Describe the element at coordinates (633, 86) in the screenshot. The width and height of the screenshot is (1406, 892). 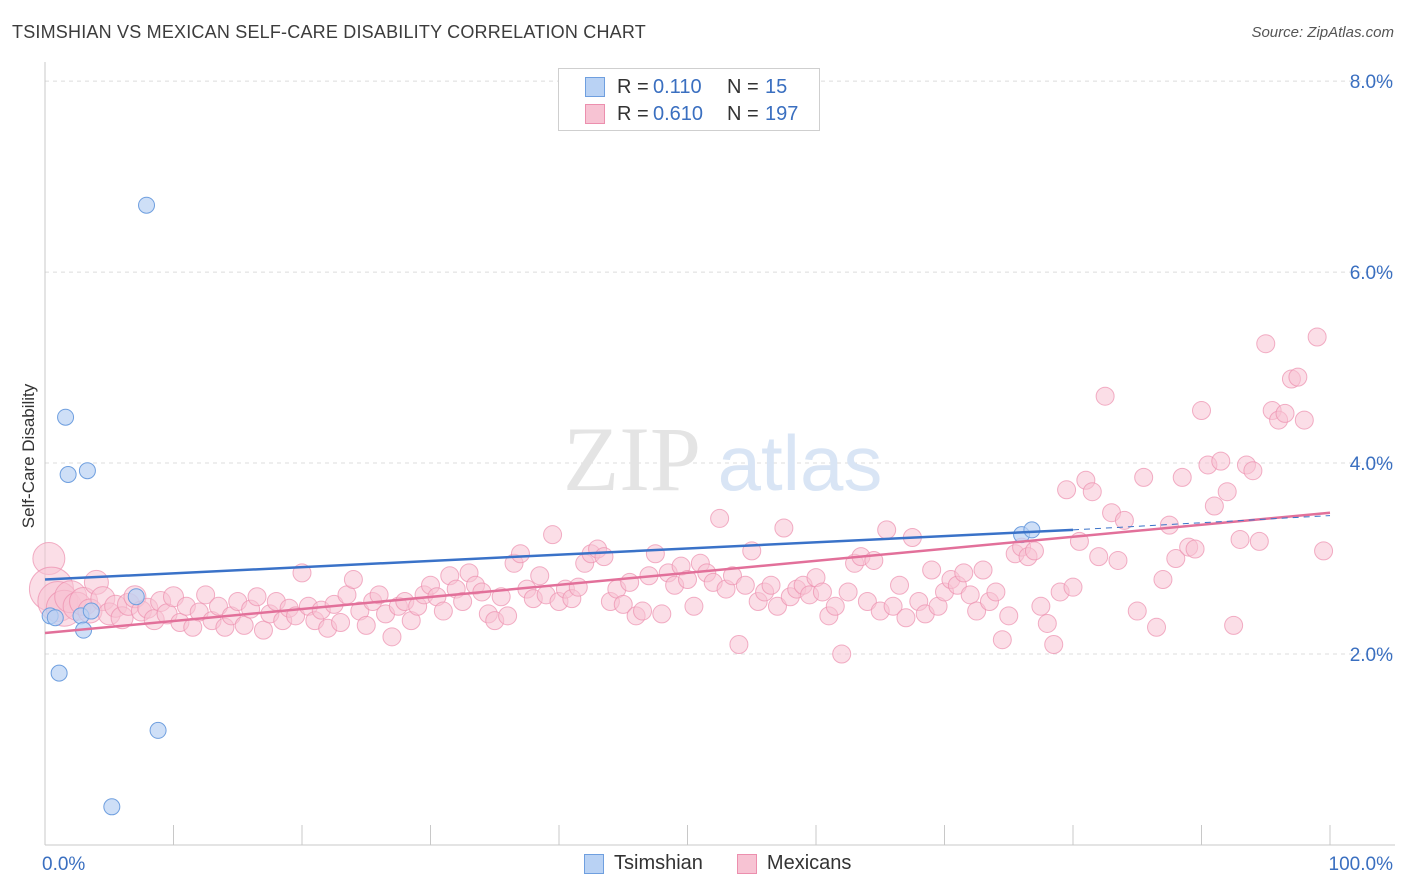
I see `legend-r-label: R =` at that location.